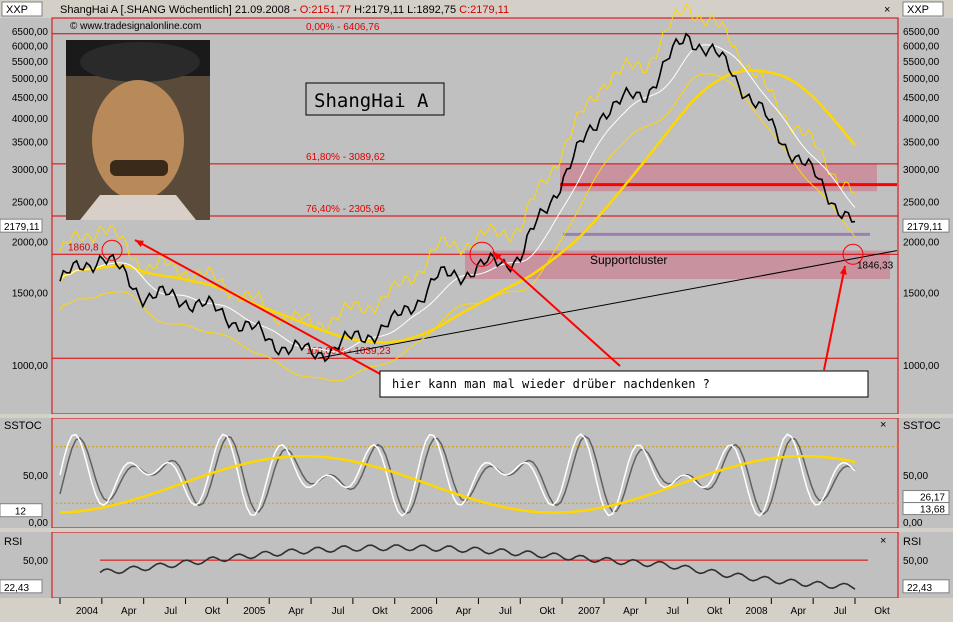  What do you see at coordinates (30, 294) in the screenshot?
I see `y-tick-label-left: 1500,00` at bounding box center [30, 294].